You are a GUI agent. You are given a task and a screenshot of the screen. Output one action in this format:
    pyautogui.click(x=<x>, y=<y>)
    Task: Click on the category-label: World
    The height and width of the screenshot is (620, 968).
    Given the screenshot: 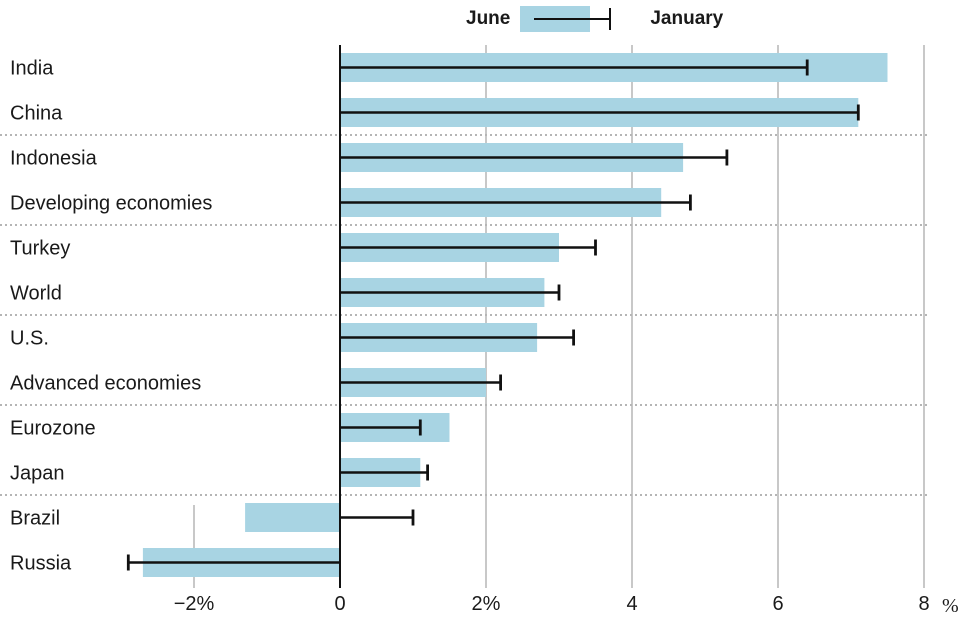 What is the action you would take?
    pyautogui.click(x=36, y=294)
    